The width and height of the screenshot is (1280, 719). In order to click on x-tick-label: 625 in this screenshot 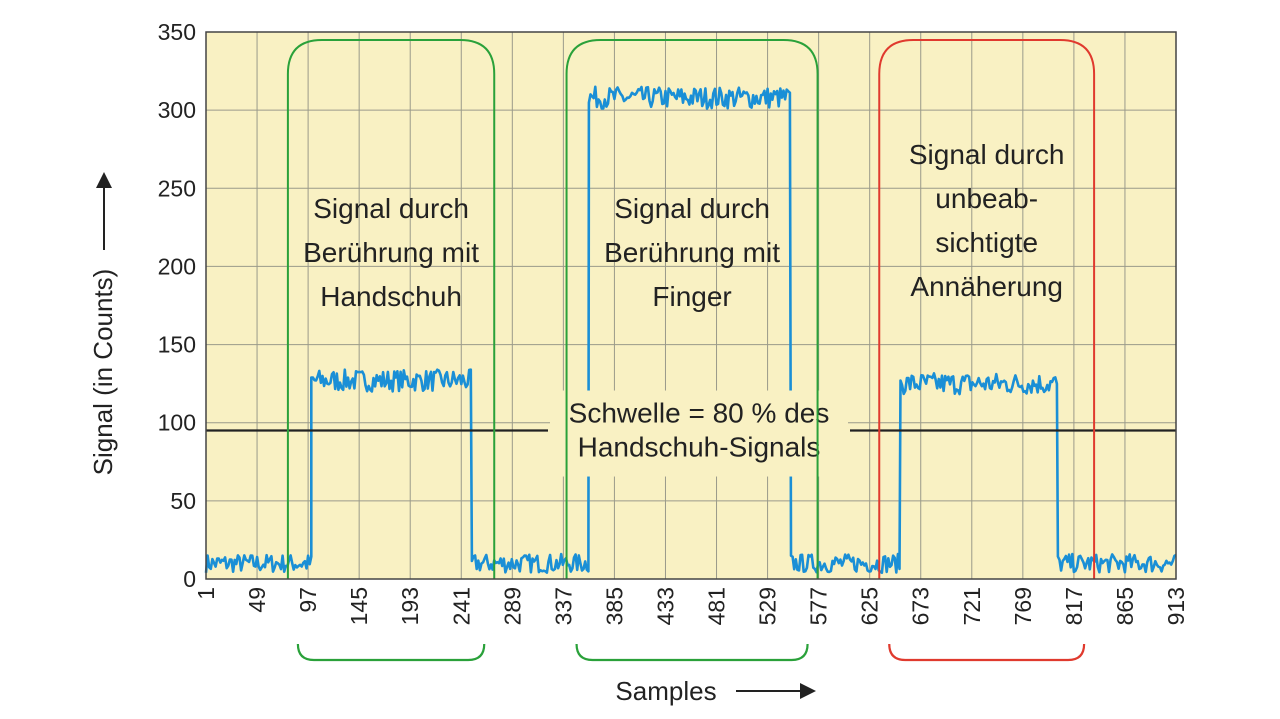, I will do `click(870, 606)`.